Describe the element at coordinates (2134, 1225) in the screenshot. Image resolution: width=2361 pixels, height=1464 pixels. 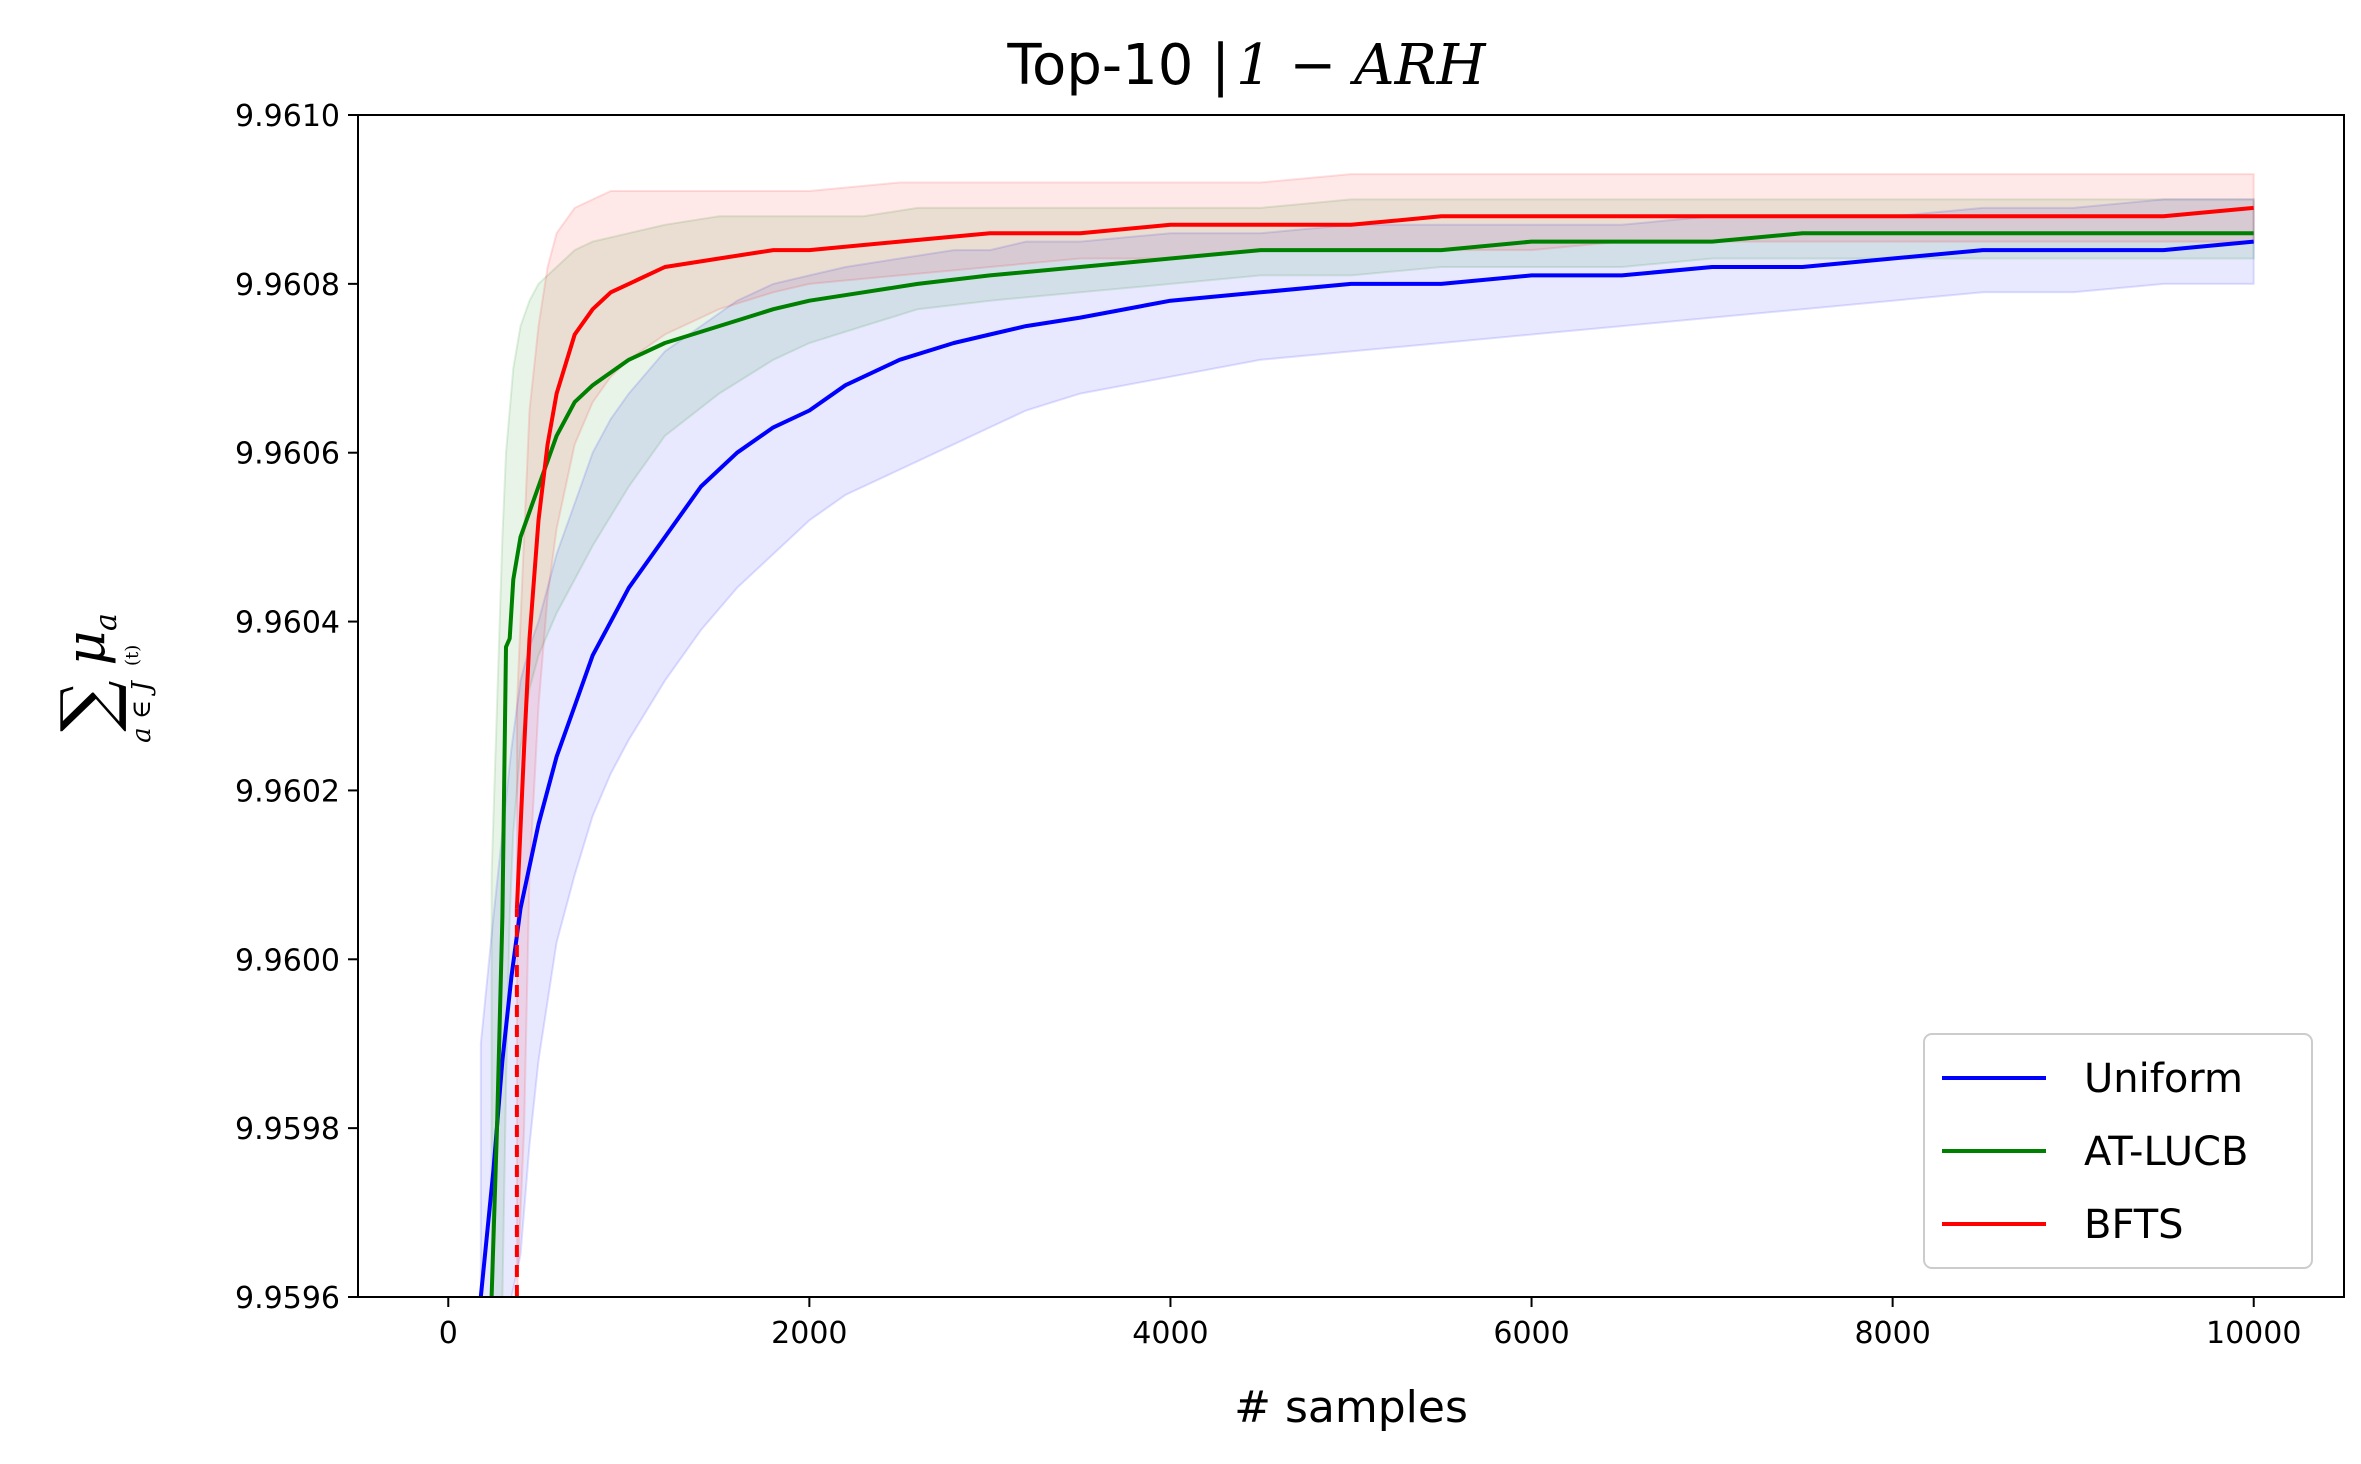
I see `legend-label: BFTS` at that location.